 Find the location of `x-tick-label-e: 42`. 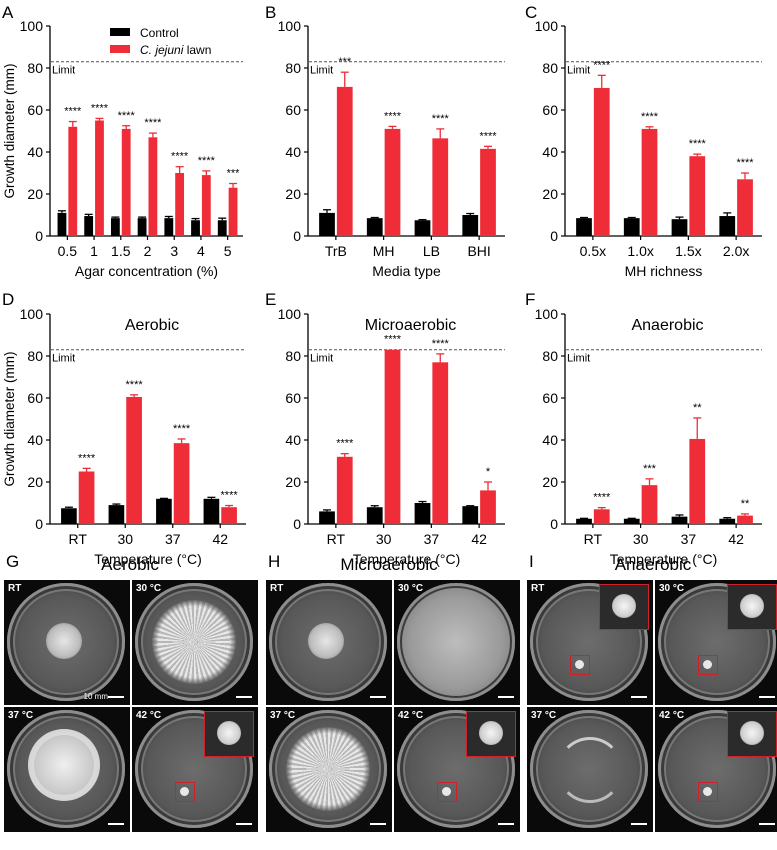

x-tick-label-e: 42 is located at coordinates (479, 539).